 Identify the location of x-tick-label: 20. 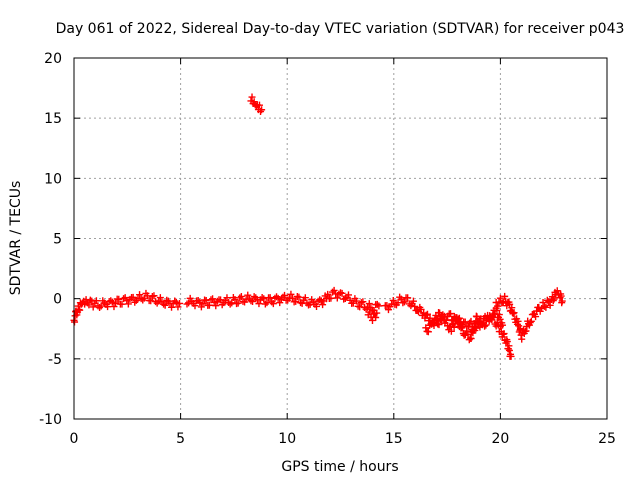
(500, 439).